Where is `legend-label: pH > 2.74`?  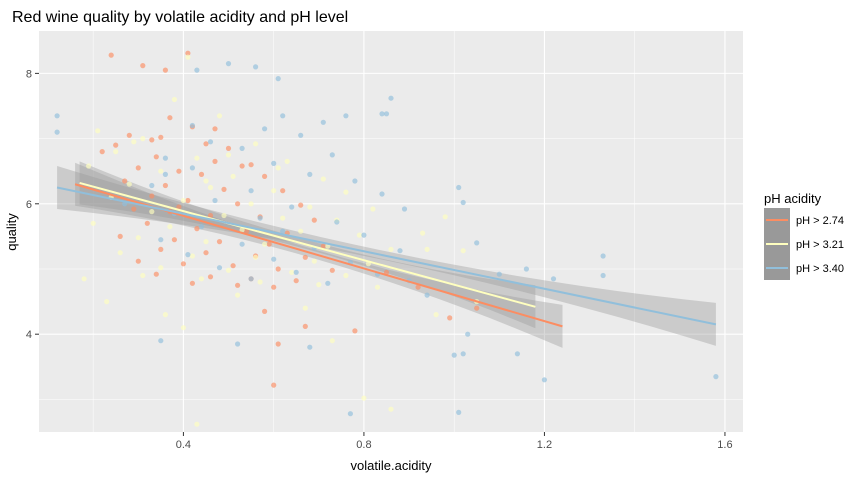
legend-label: pH > 2.74 is located at coordinates (820, 221).